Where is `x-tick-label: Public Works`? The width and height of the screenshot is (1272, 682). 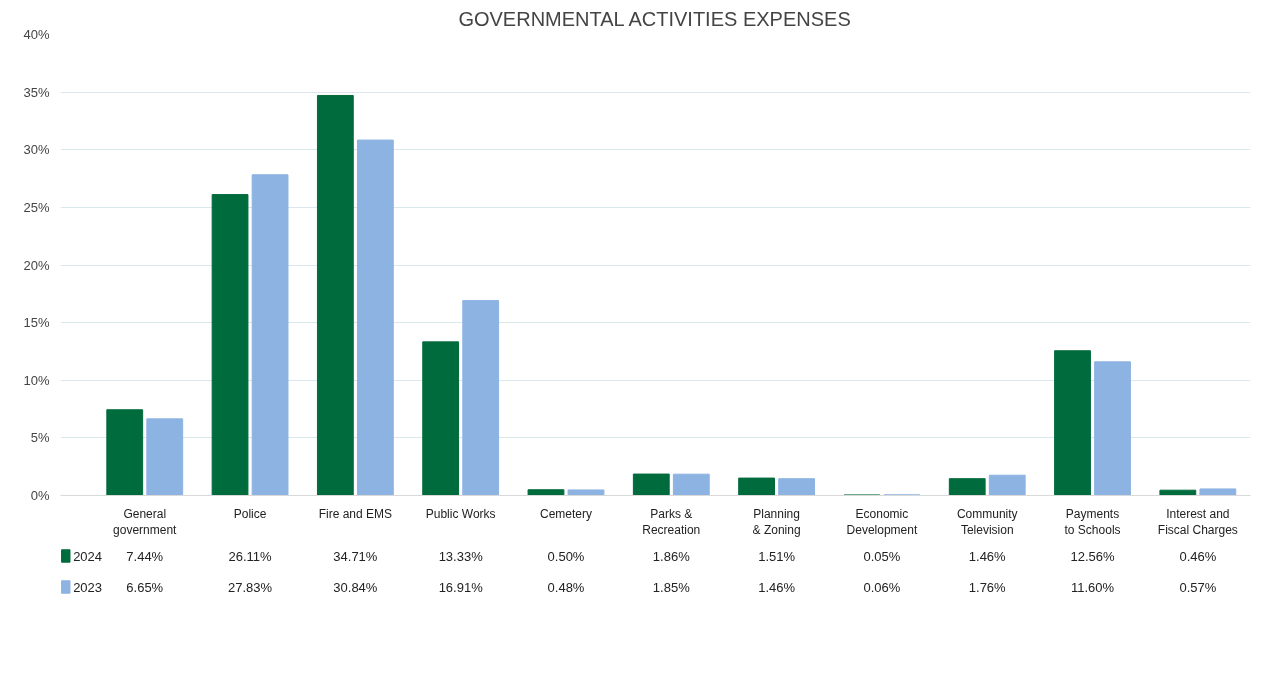 x-tick-label: Public Works is located at coordinates (460, 513).